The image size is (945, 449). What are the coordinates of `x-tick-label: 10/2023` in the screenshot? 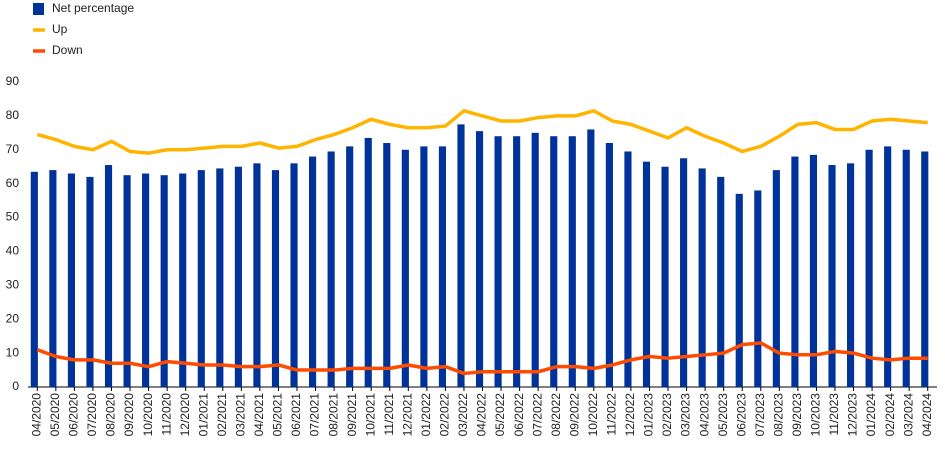 It's located at (816, 415).